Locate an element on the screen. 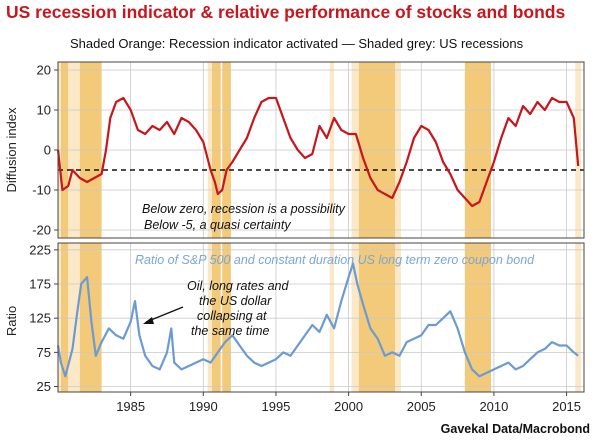 This screenshot has width=600, height=442. source-credit: Gavekal Data/Macrobond is located at coordinates (515, 429).